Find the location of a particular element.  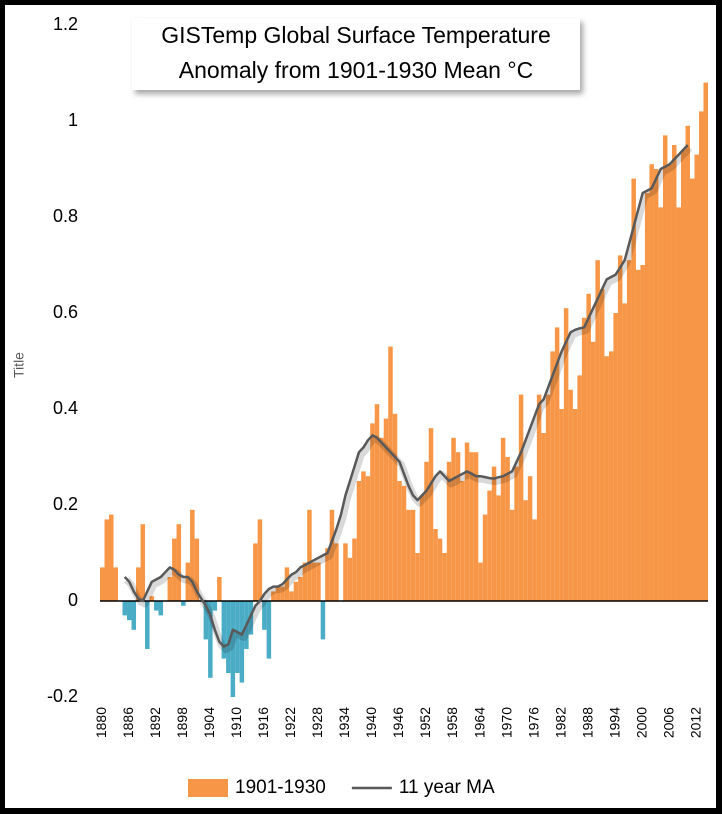

x-tick-label: 1958 is located at coordinates (452, 722).